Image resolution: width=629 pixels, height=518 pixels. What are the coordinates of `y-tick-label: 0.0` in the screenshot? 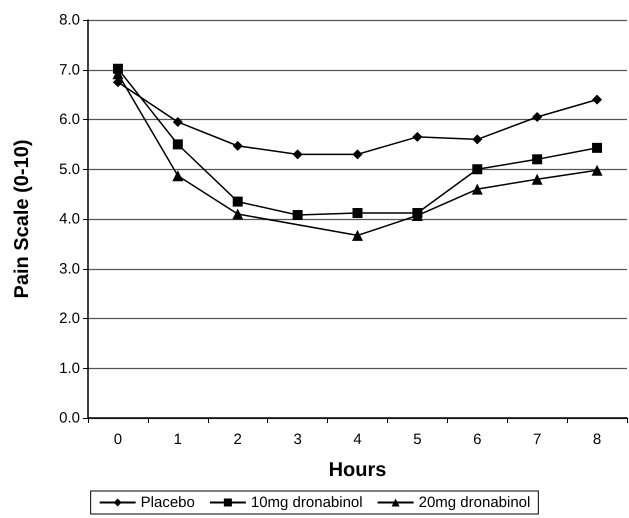 It's located at (69, 418).